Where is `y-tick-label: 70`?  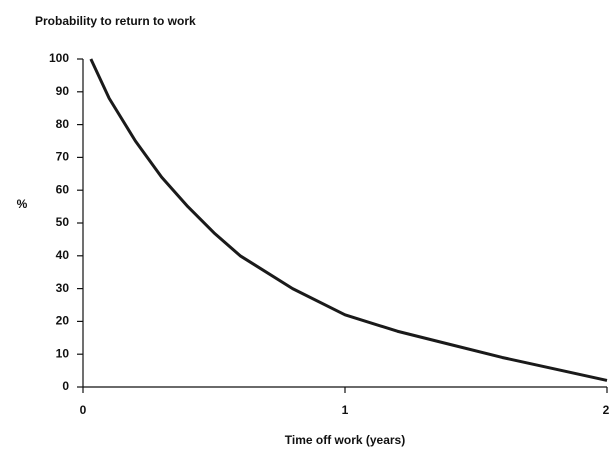
y-tick-label: 70 is located at coordinates (63, 157).